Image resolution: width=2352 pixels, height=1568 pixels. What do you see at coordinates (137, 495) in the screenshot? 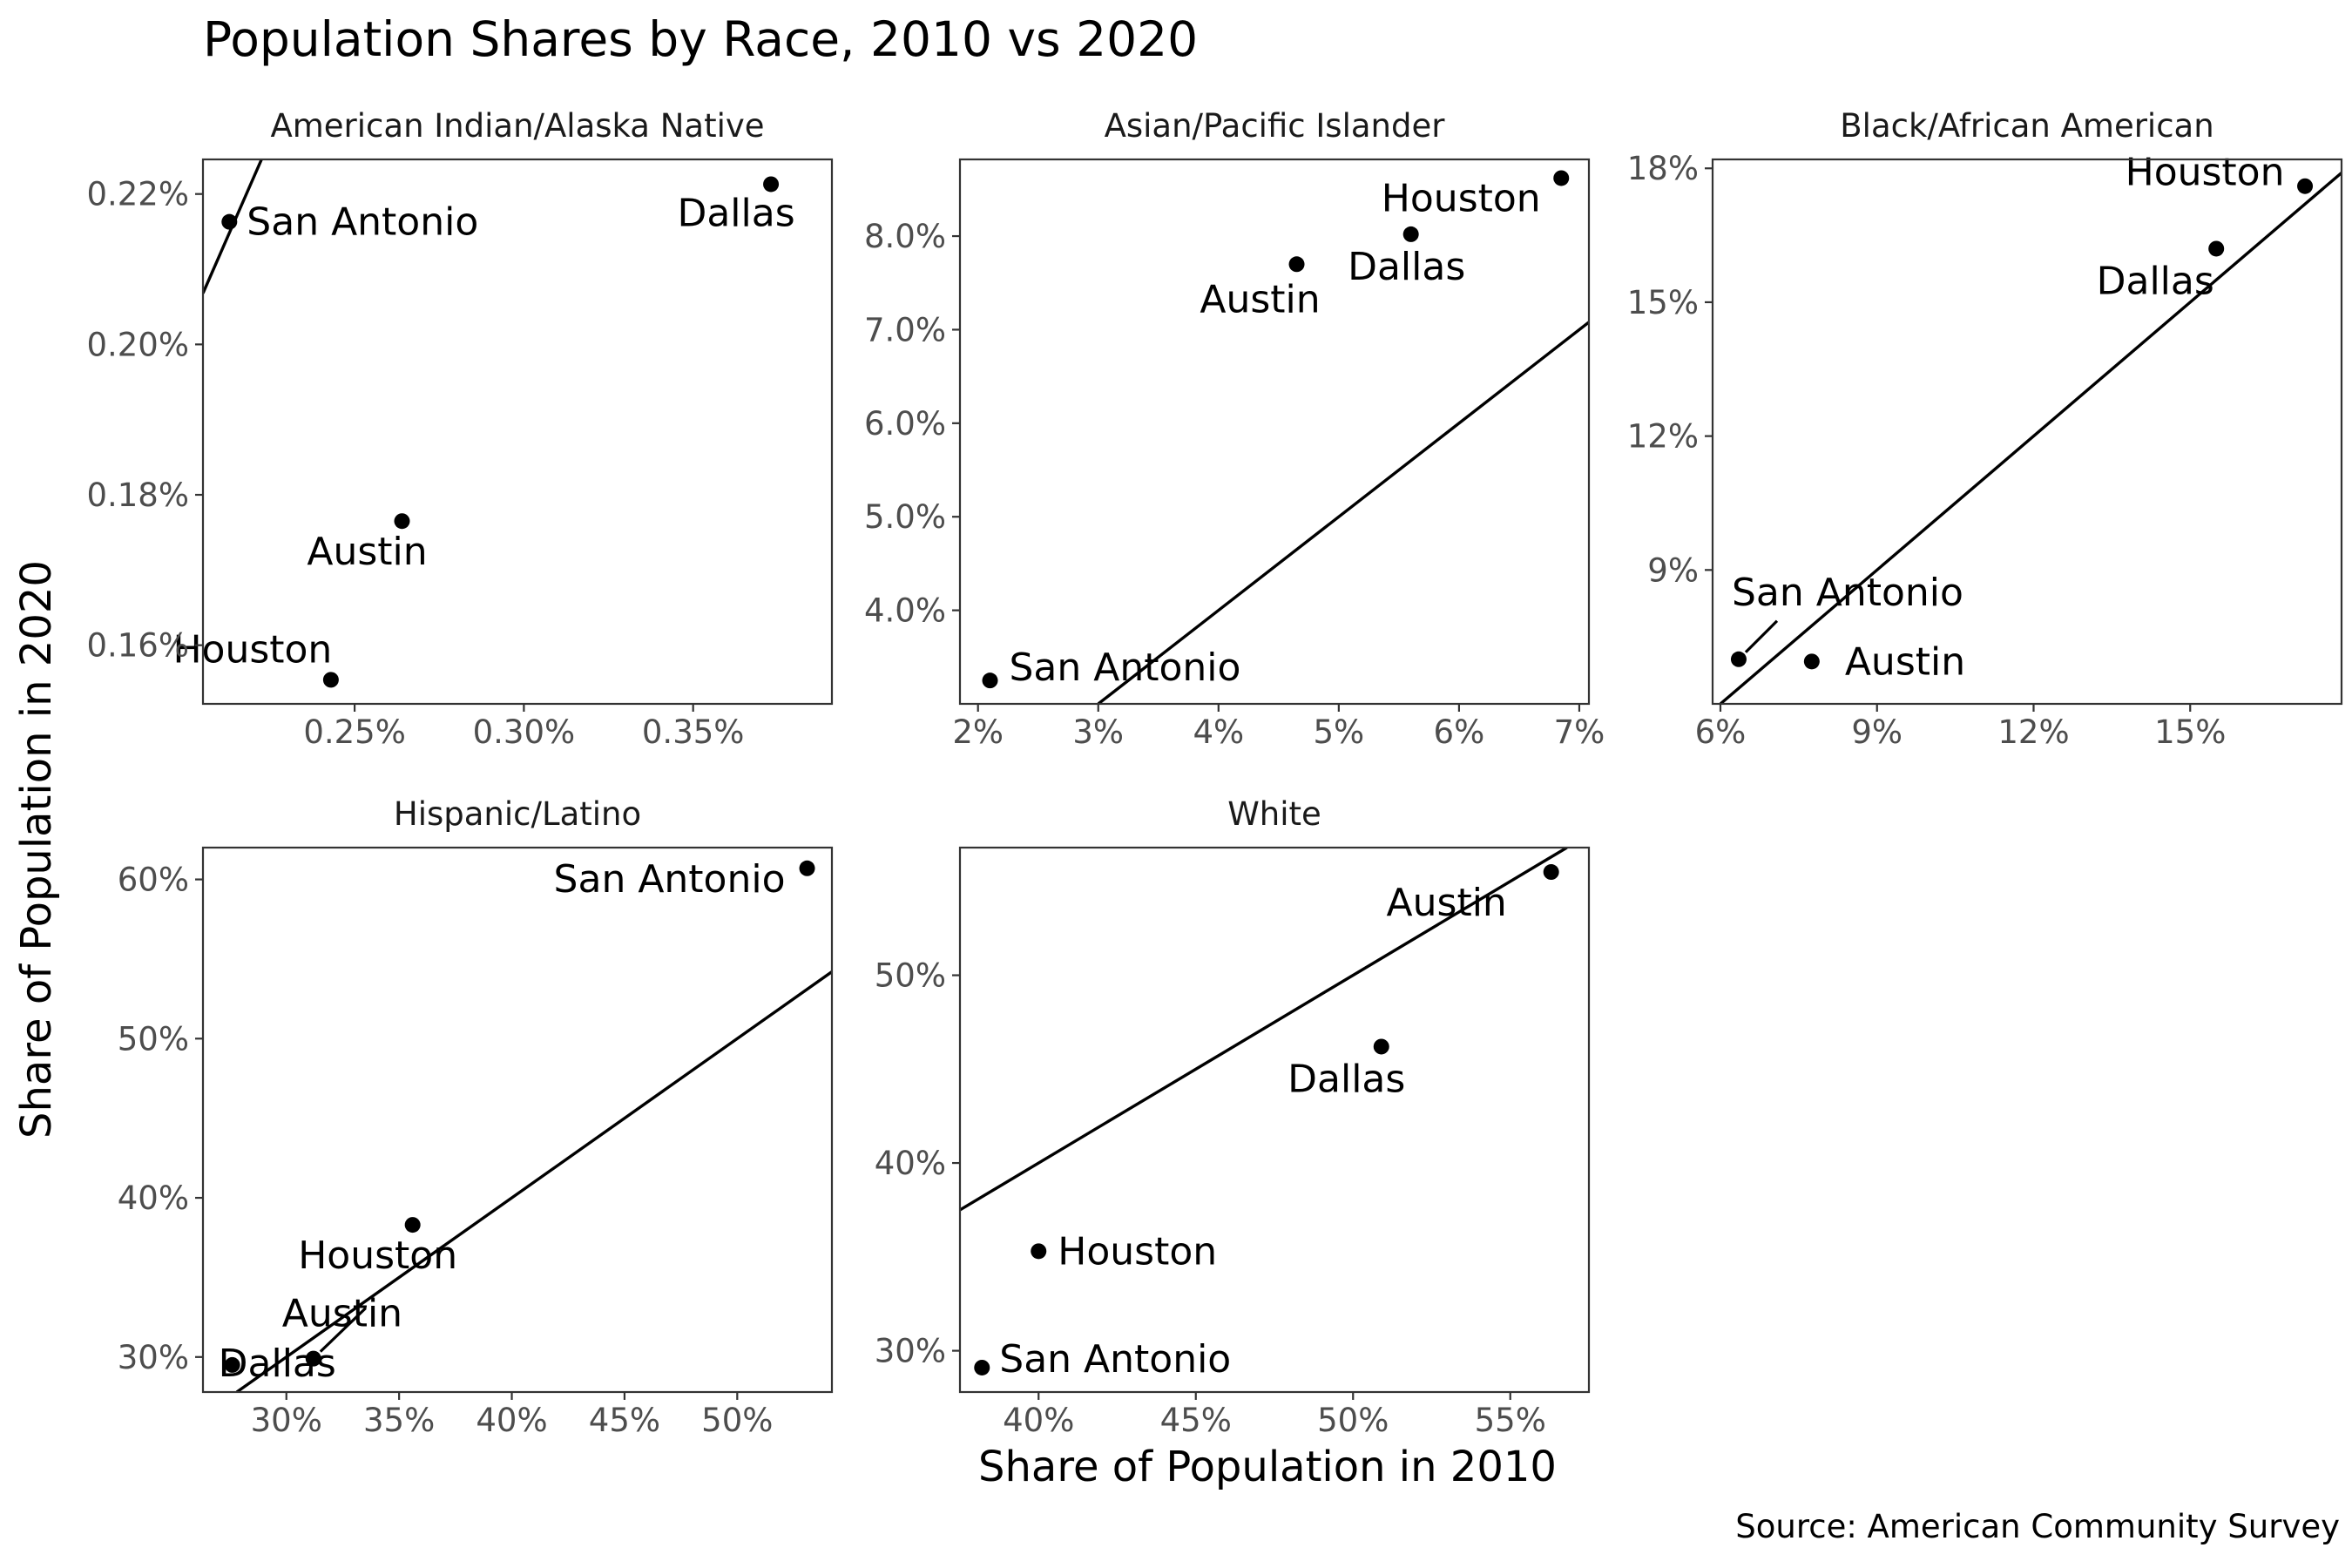
I see `y-tick-label: 0.18%` at bounding box center [137, 495].